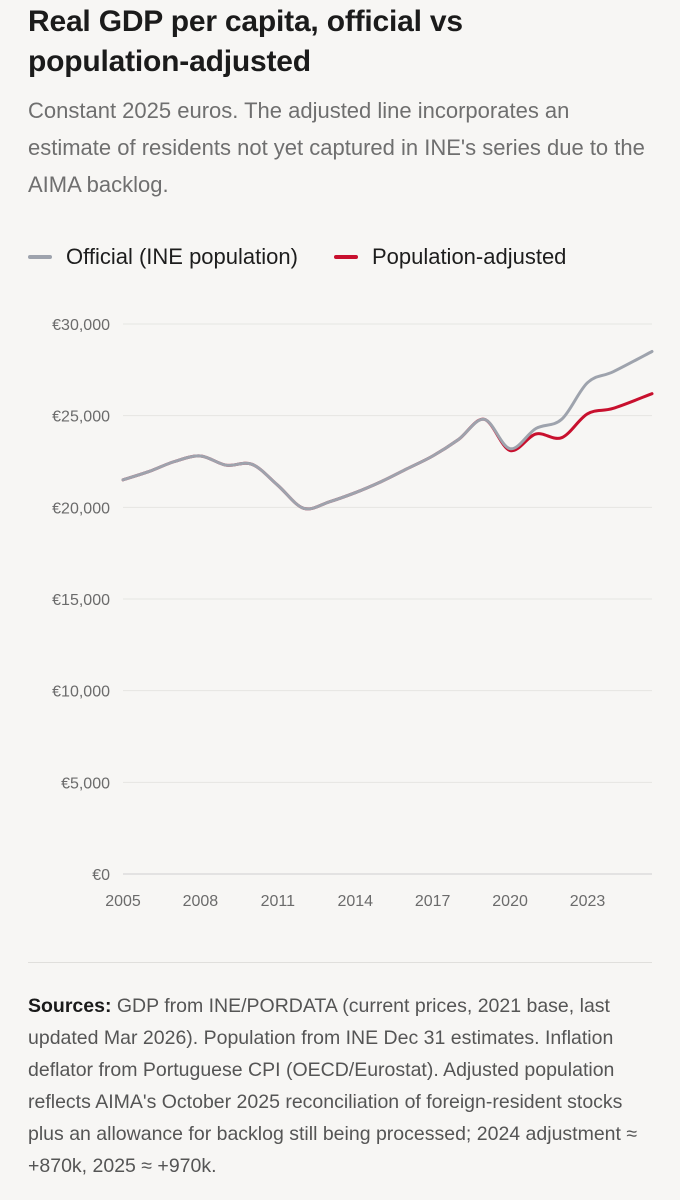  I want to click on series-line-population-adjusted, so click(387, 451).